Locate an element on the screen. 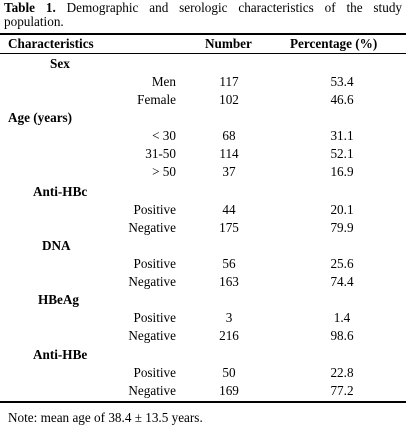 The image size is (406, 428). row-percentage: 31.1 is located at coordinates (342, 135).